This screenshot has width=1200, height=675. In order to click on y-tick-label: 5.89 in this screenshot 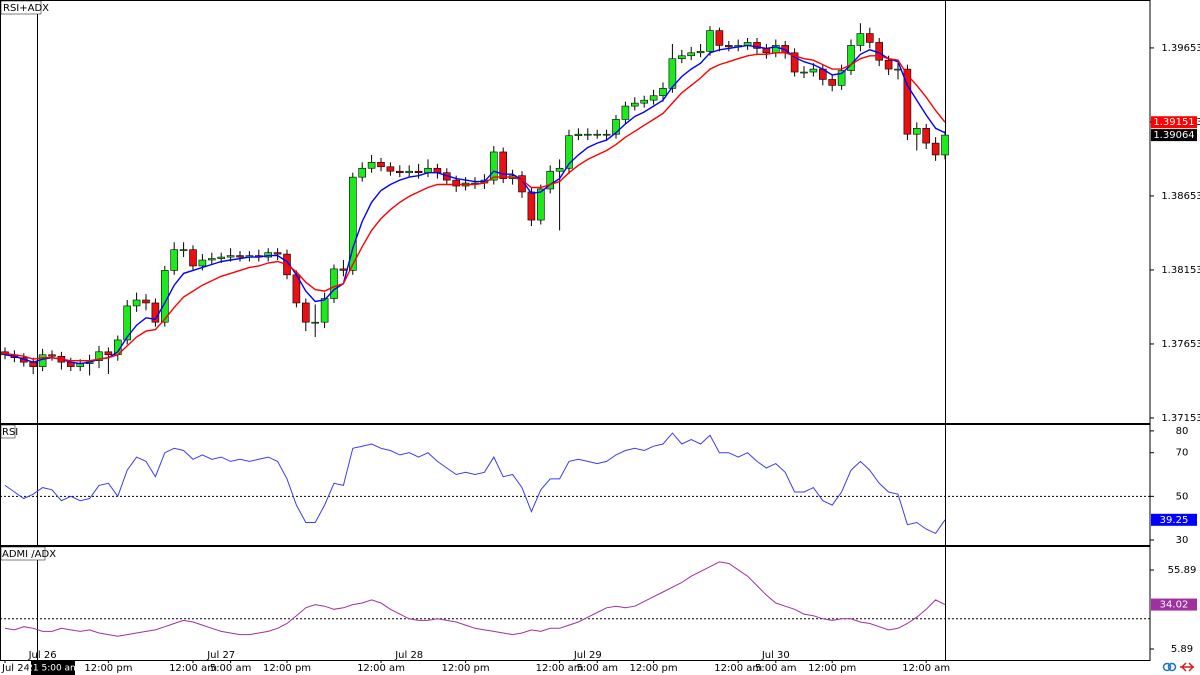, I will do `click(1182, 649)`.